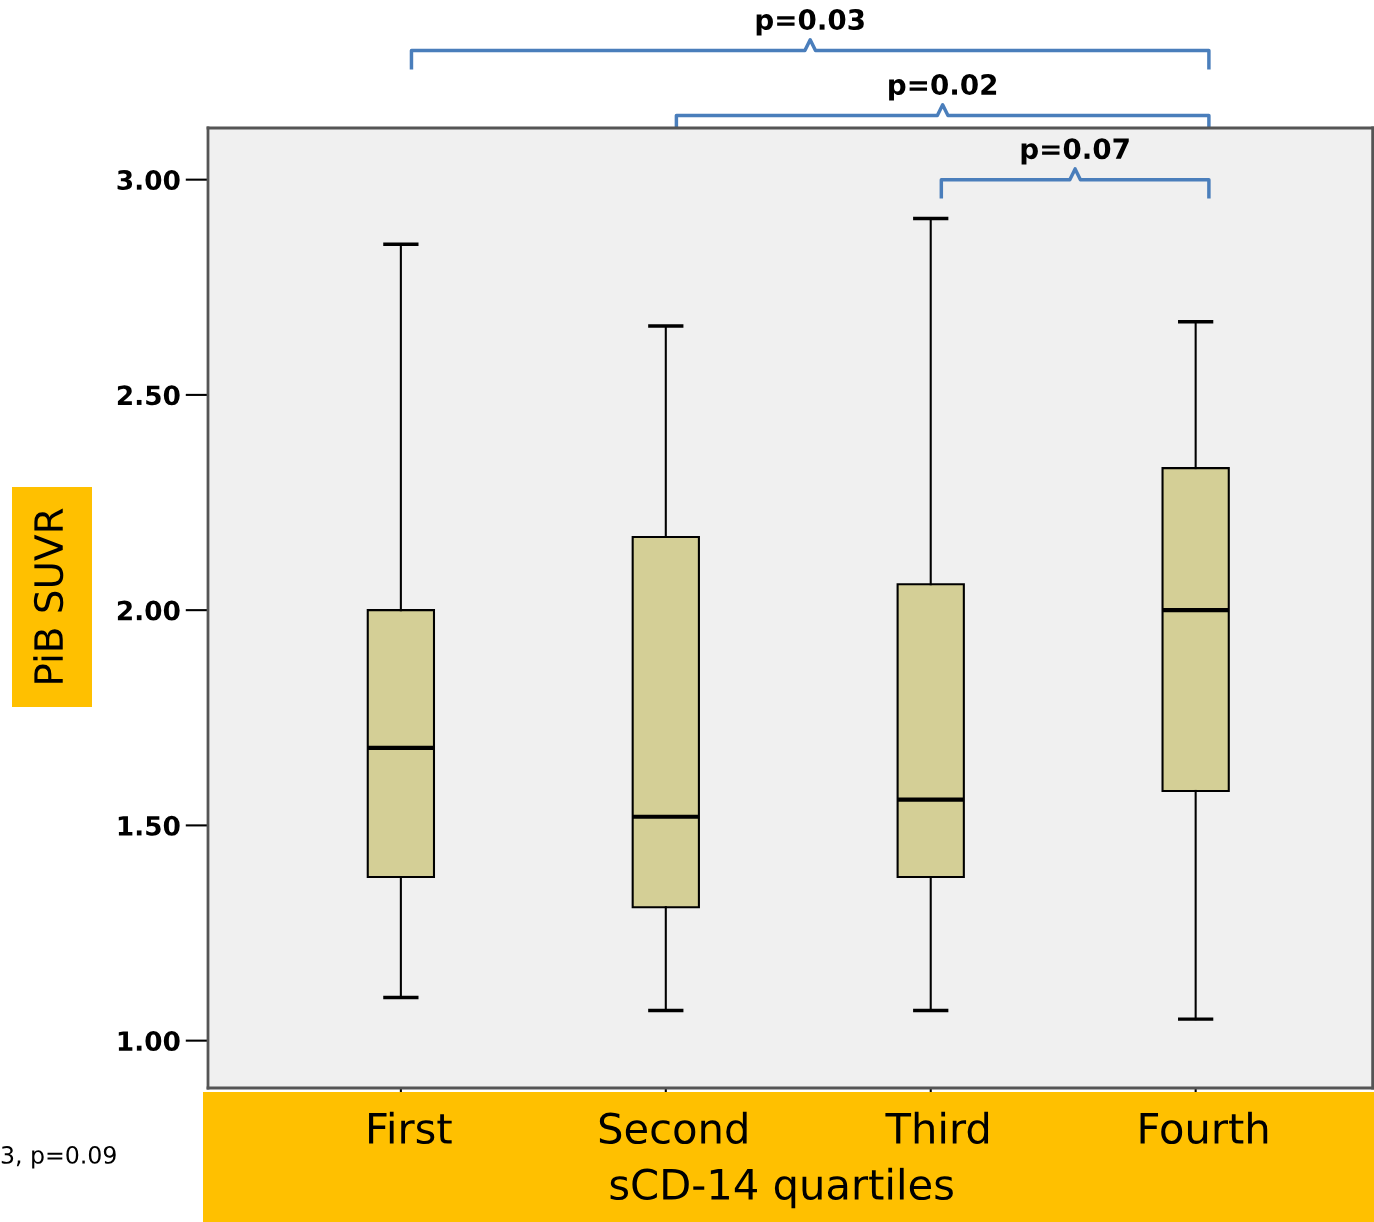 The height and width of the screenshot is (1222, 1374). I want to click on y-tick-label: 2.50, so click(148, 395).